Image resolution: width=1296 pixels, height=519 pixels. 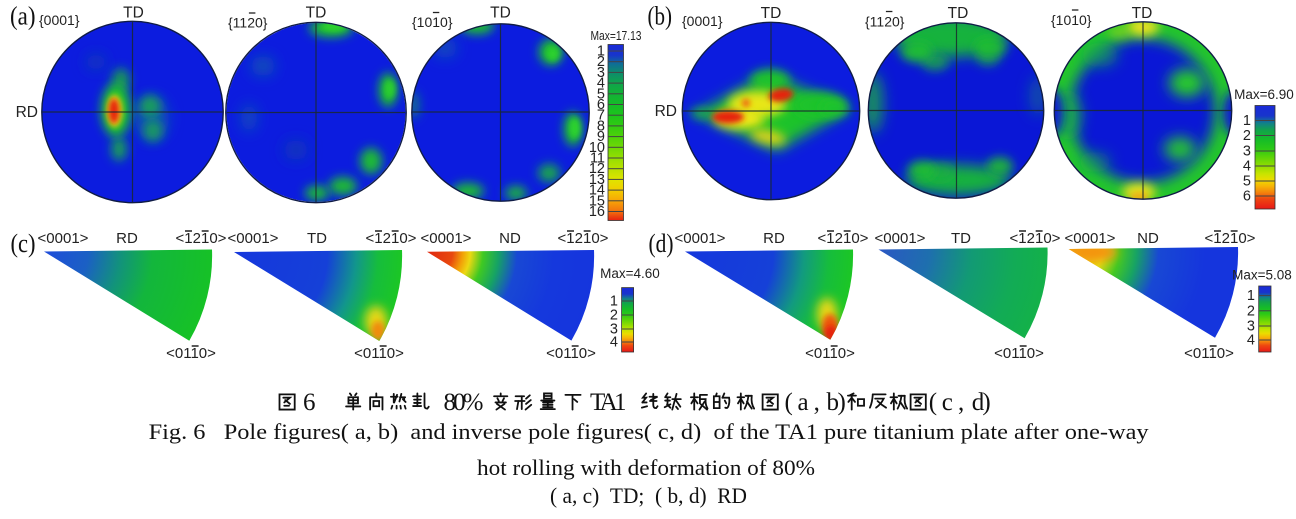 What do you see at coordinates (660, 16) in the screenshot?
I see `svg-text: (b)` at bounding box center [660, 16].